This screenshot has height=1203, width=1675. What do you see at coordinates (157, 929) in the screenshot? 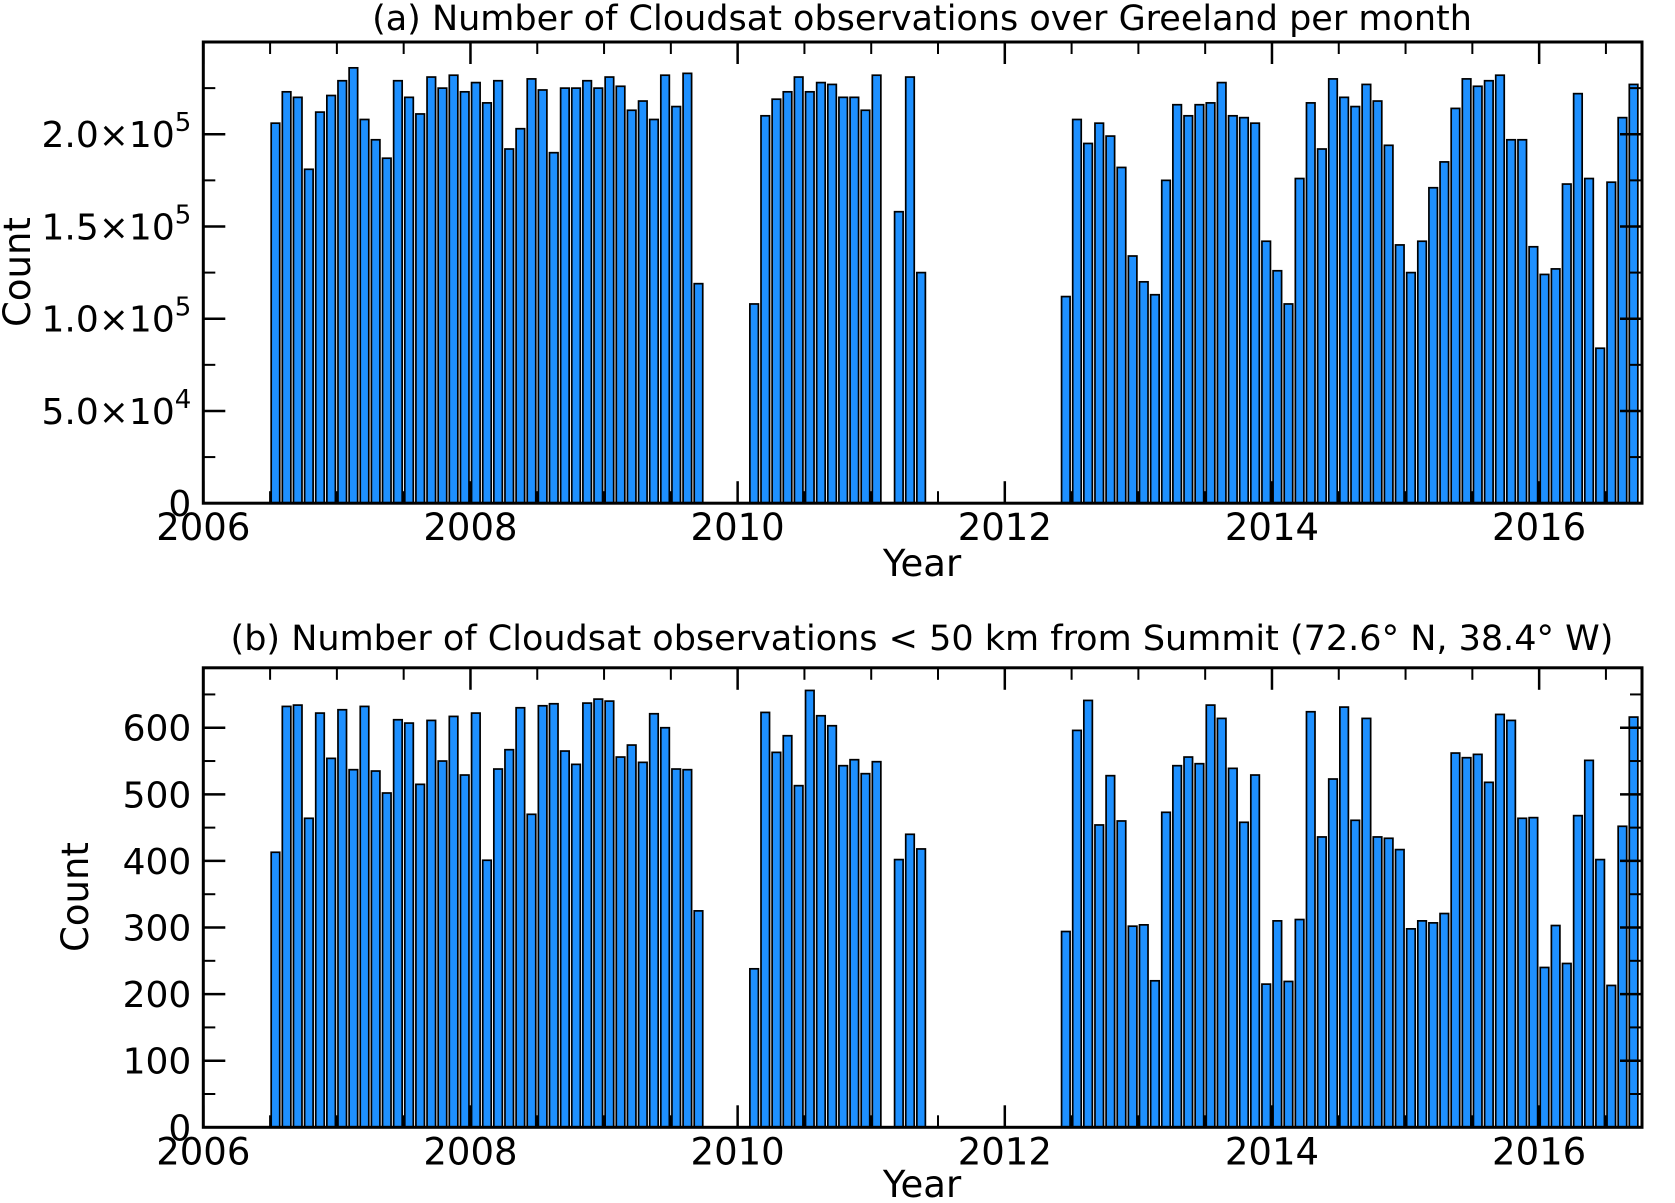
I see `y-tick-label-300: 300` at bounding box center [157, 929].